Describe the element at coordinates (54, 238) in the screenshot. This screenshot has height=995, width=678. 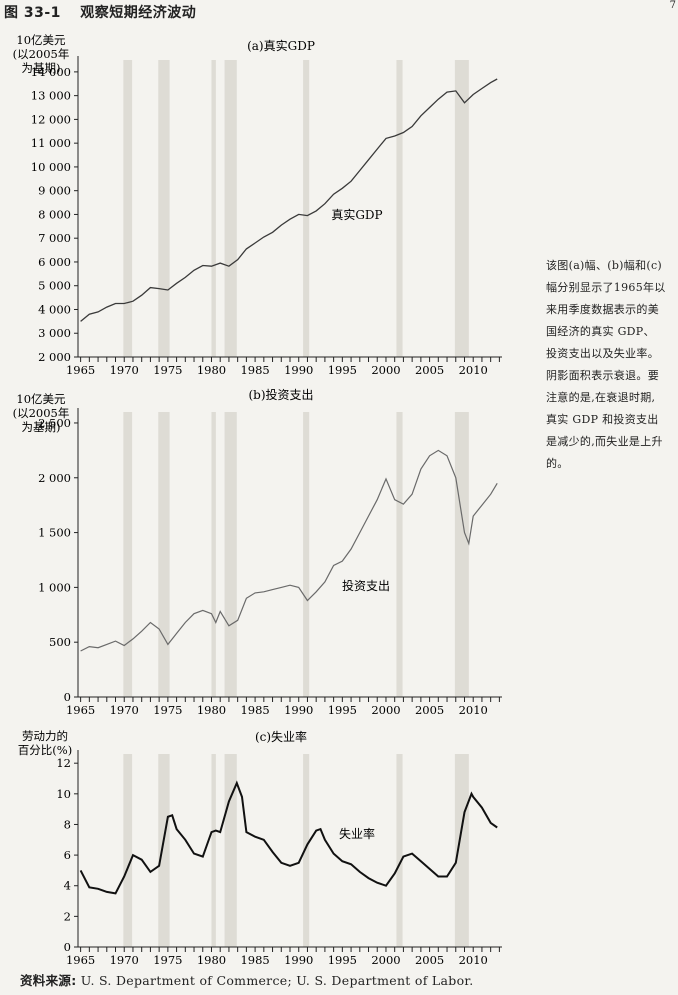
I see `y-tick-label: 7 000` at that location.